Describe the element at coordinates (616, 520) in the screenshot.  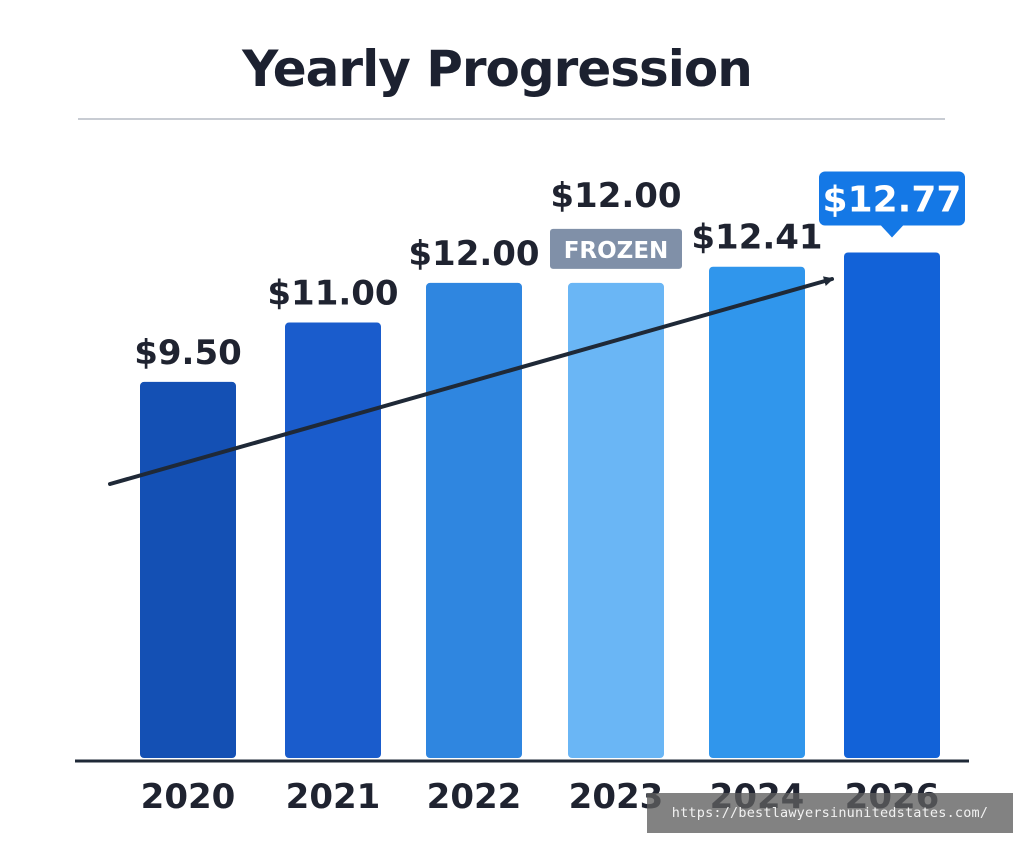
I see `bar-2023` at that location.